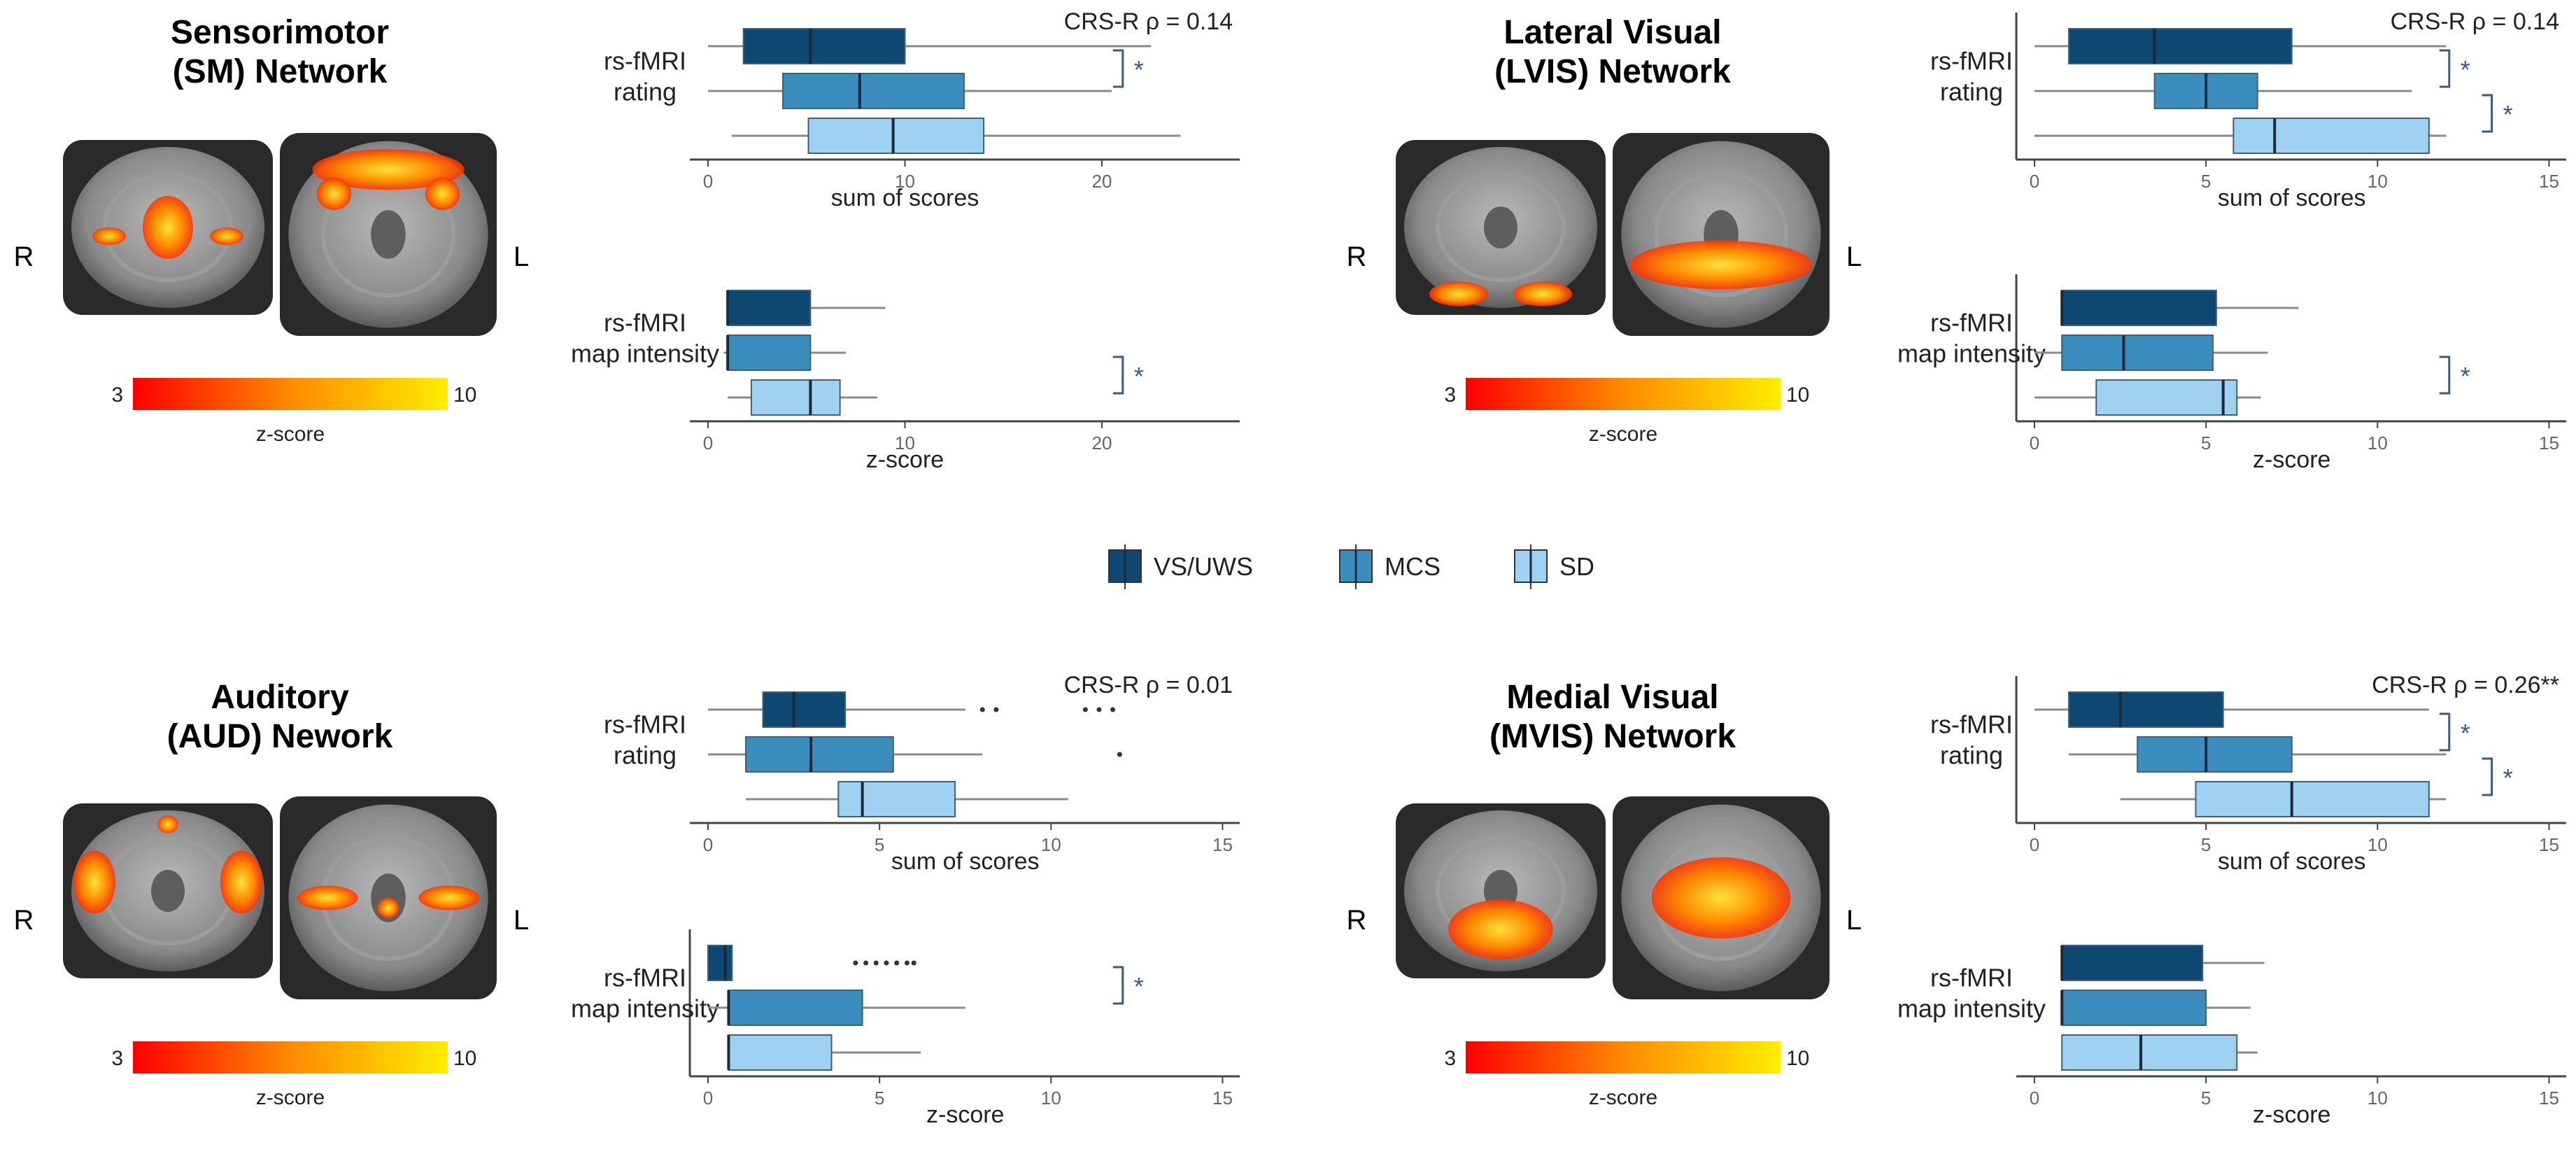  What do you see at coordinates (1623, 1057) in the screenshot?
I see `colorbar` at bounding box center [1623, 1057].